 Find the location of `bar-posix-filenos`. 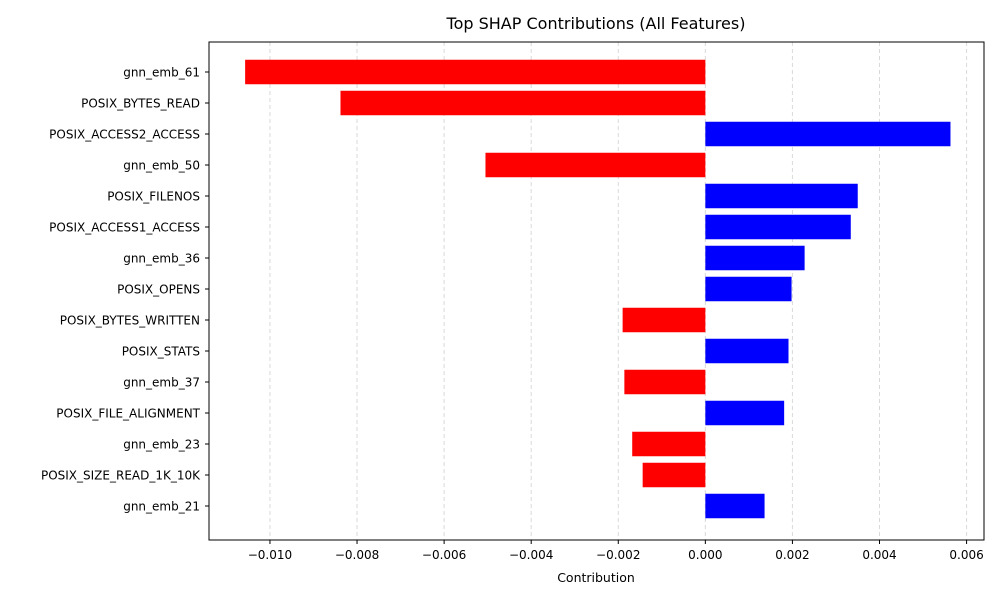

bar-posix-filenos is located at coordinates (781, 196).